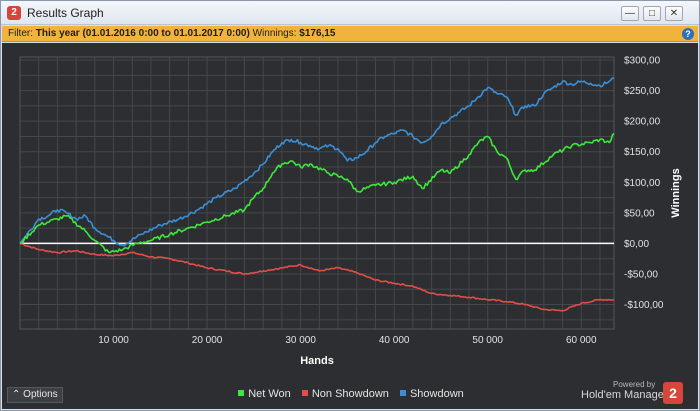 The height and width of the screenshot is (411, 700). What do you see at coordinates (636, 244) in the screenshot?
I see `y-tick-label: $0,00` at bounding box center [636, 244].